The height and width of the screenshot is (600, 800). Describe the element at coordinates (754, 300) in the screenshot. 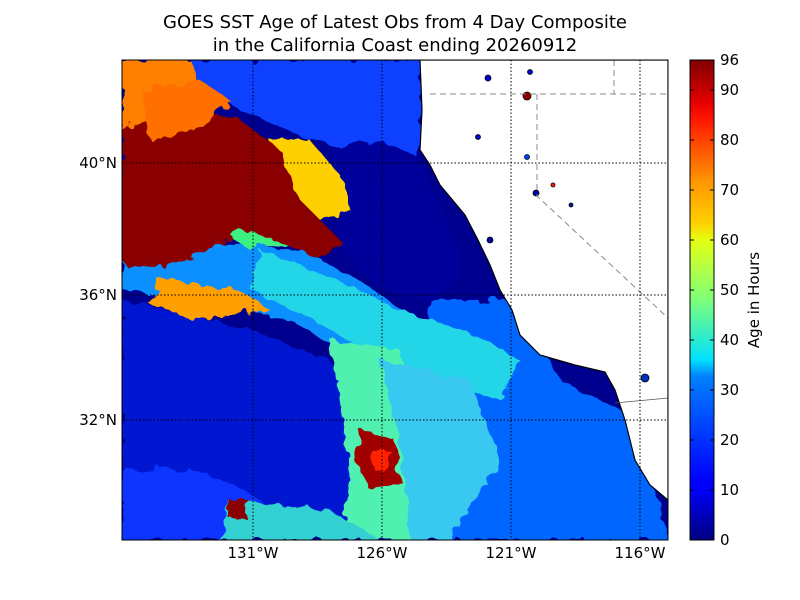

I see `colorbar-label: Age in Hours` at that location.